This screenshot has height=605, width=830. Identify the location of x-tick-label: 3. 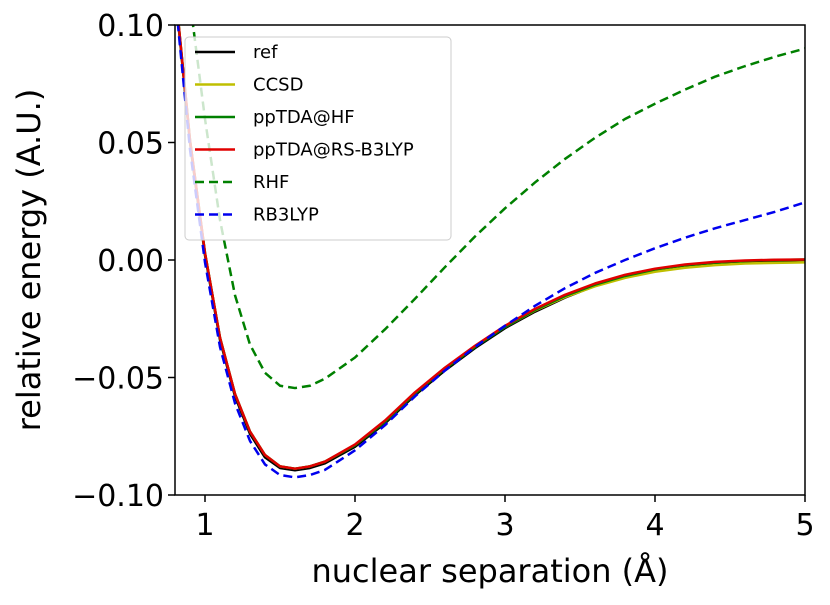
(504, 525).